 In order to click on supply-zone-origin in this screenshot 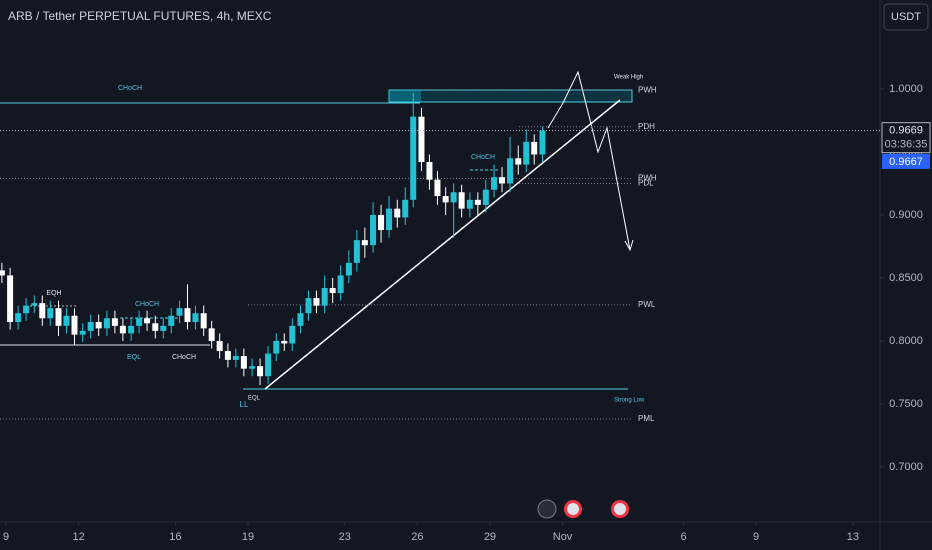, I will do `click(405, 96)`.